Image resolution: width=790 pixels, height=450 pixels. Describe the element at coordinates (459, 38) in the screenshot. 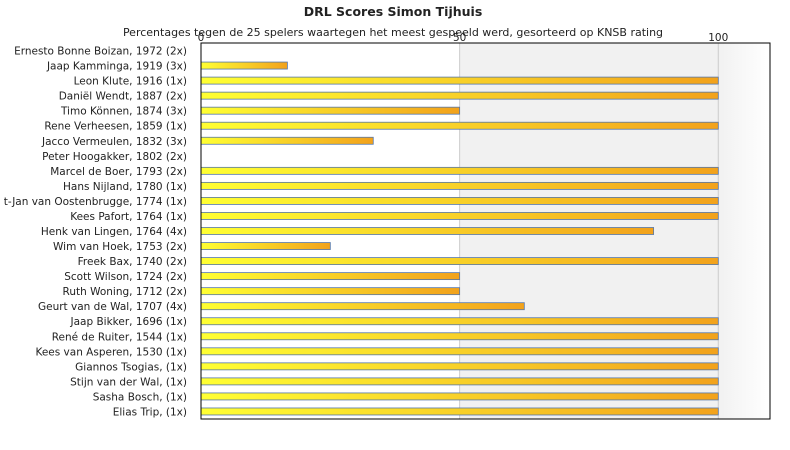

I see `x-tick-label: 50` at that location.